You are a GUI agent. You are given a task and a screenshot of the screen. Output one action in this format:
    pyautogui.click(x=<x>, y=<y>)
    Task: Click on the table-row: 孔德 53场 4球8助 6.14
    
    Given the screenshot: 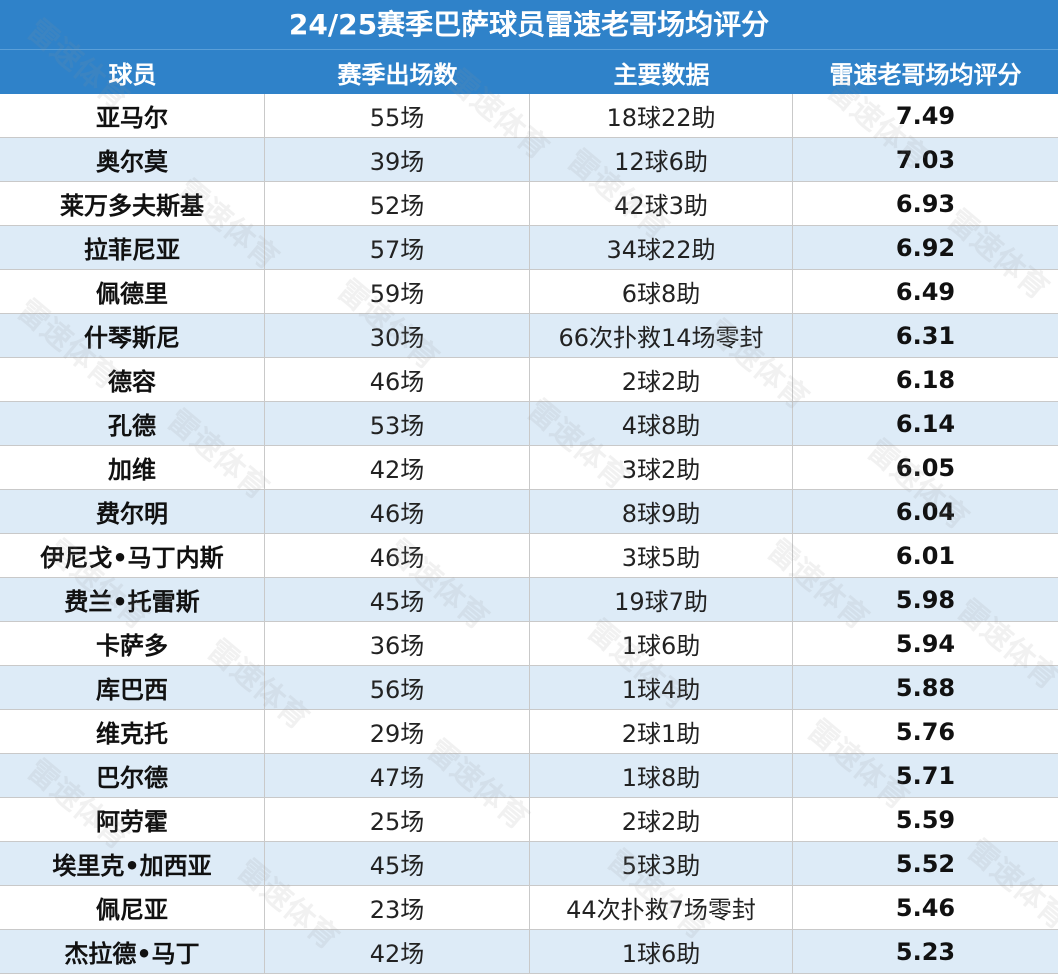 What is the action you would take?
    pyautogui.click(x=529, y=424)
    